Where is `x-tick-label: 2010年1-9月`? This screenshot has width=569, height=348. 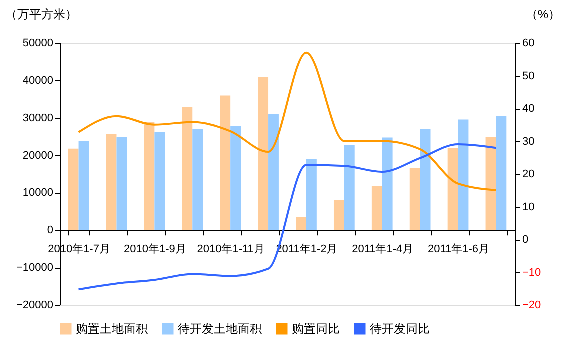
x-tick-label: 2010年1-9月 is located at coordinates (155, 250).